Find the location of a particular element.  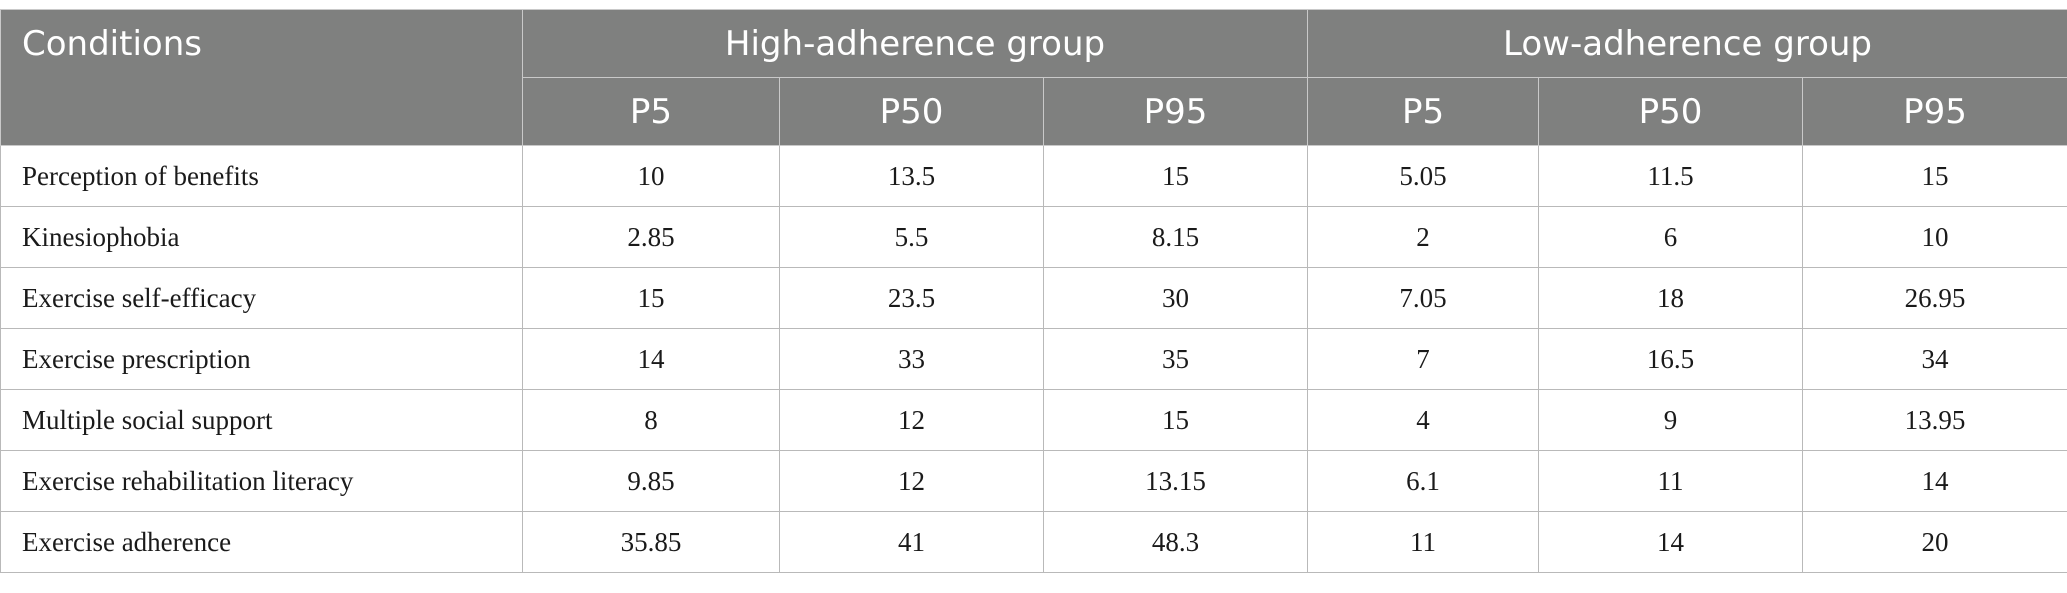

table-cell: 8.15 is located at coordinates (1175, 237).